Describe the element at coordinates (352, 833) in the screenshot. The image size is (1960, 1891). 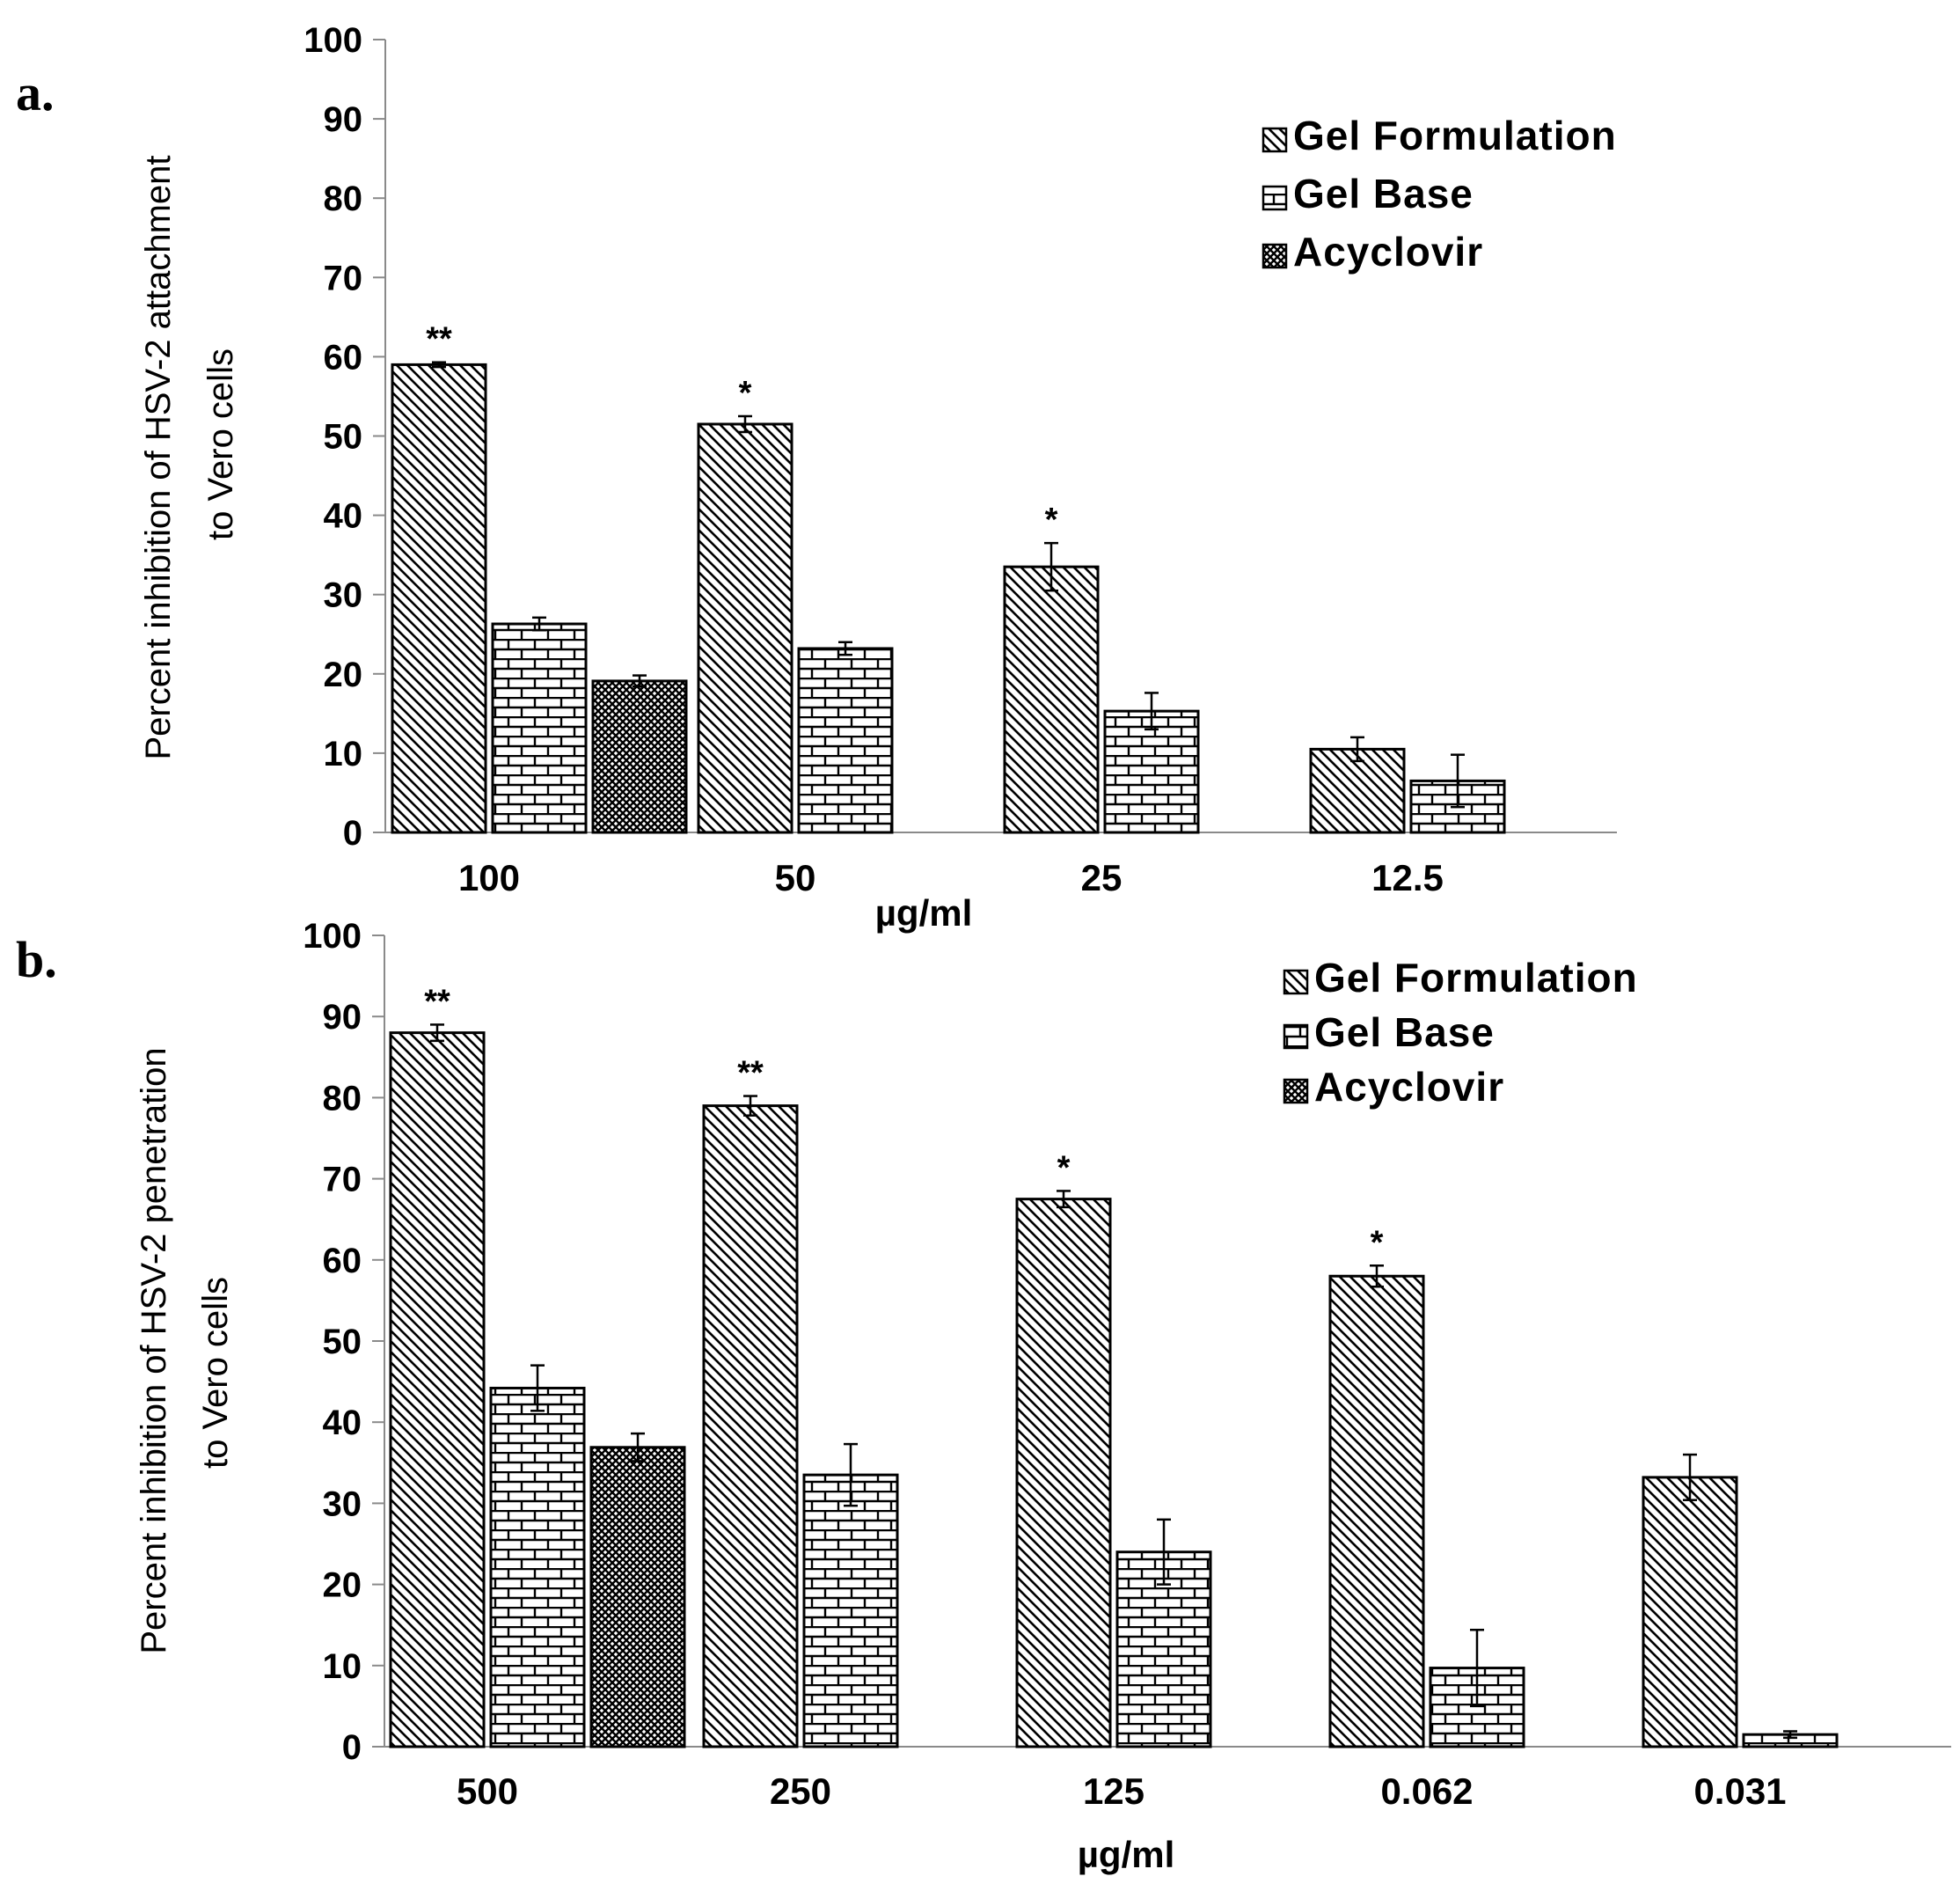
I see `panel-a-y-tick-label: 0` at that location.